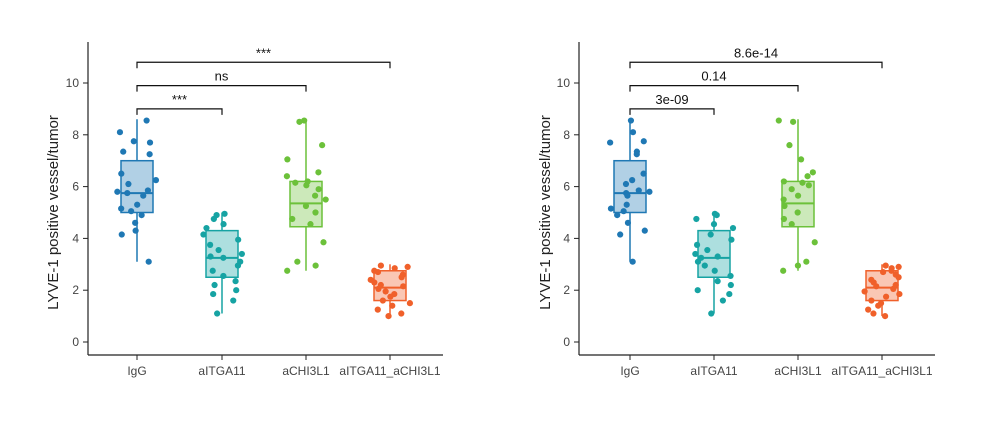 This screenshot has width=996, height=425. What do you see at coordinates (75, 342) in the screenshot?
I see `y-tick-label: 0` at bounding box center [75, 342].